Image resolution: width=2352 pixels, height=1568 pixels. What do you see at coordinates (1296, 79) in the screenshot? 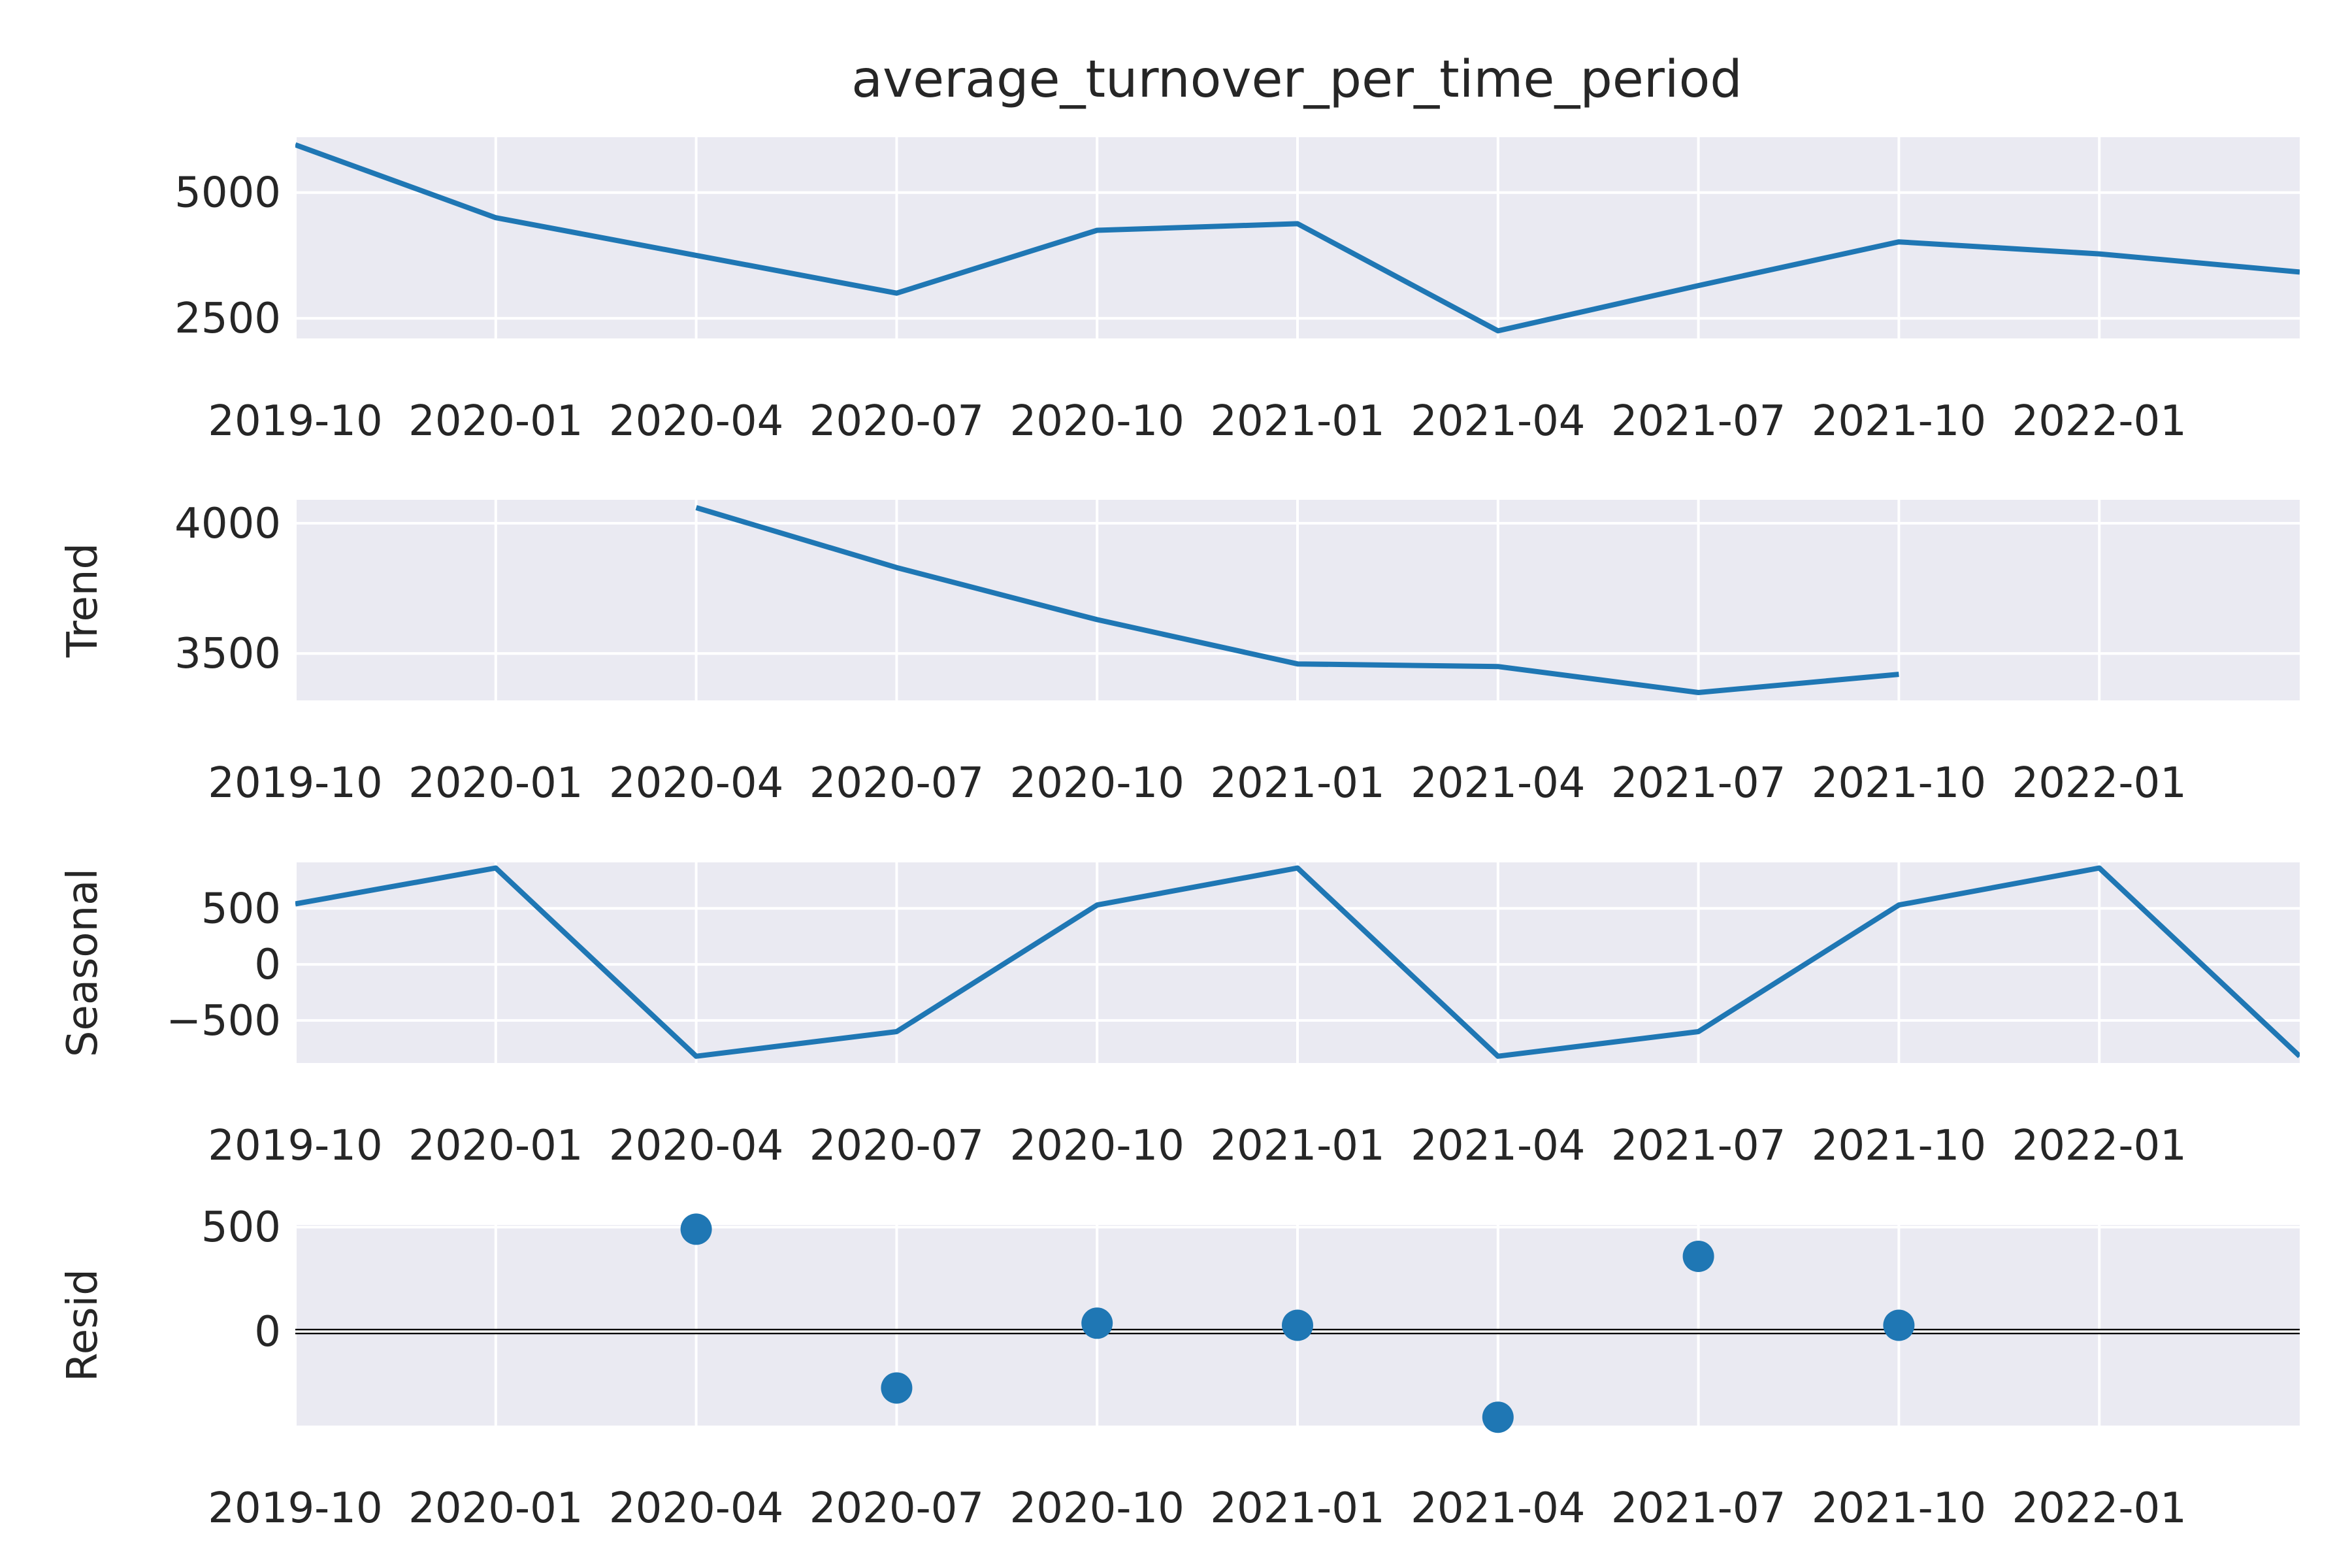
I see `chart-title: average_turnover_per_time_period` at bounding box center [1296, 79].